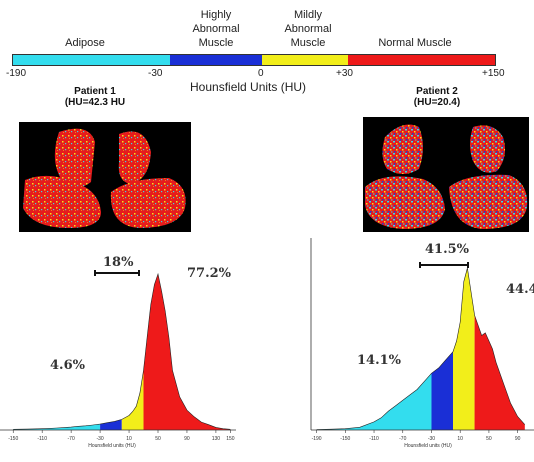  What do you see at coordinates (308, 29) in the screenshot?
I see `scale-label-mildly-abnormal: Mildly Abnormal Muscle` at bounding box center [308, 29].